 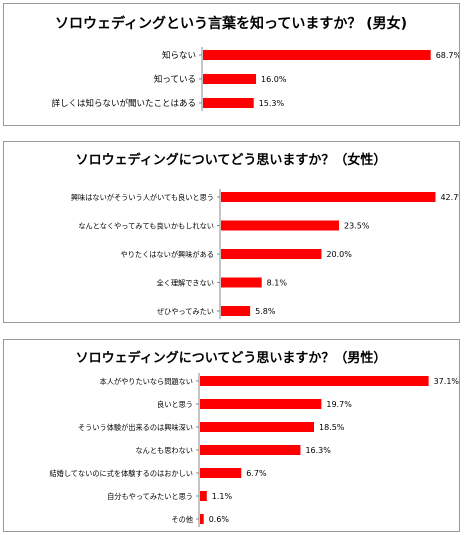 I want to click on chart-title: ソロウェディングについてどう思いますか？（女性）, so click(x=231, y=160).